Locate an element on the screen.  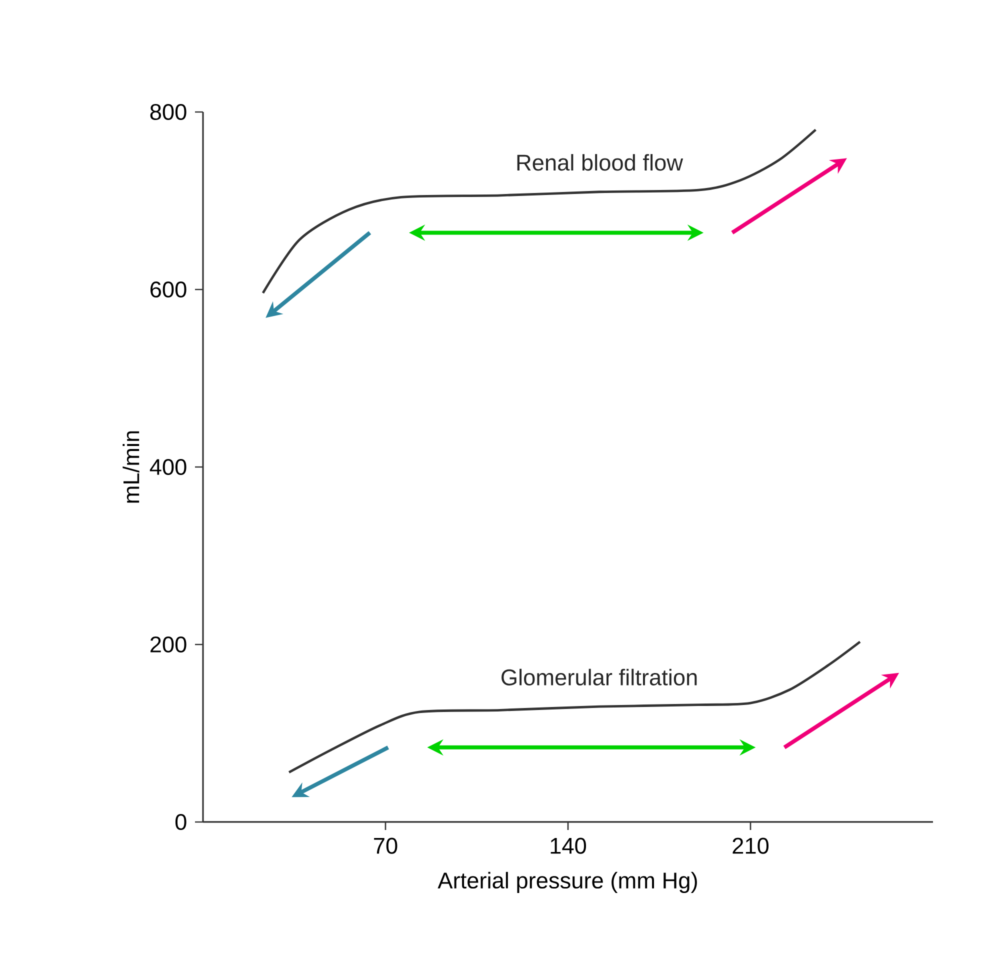
y-tick-label: 200 is located at coordinates (168, 644).